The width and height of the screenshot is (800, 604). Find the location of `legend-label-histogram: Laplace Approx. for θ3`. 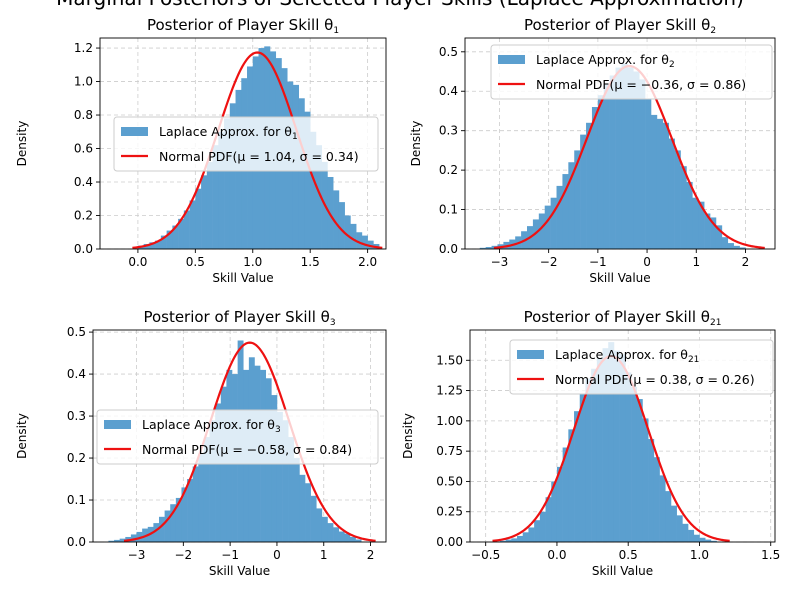

legend-label-histogram: Laplace Approx. for θ3 is located at coordinates (211, 426).